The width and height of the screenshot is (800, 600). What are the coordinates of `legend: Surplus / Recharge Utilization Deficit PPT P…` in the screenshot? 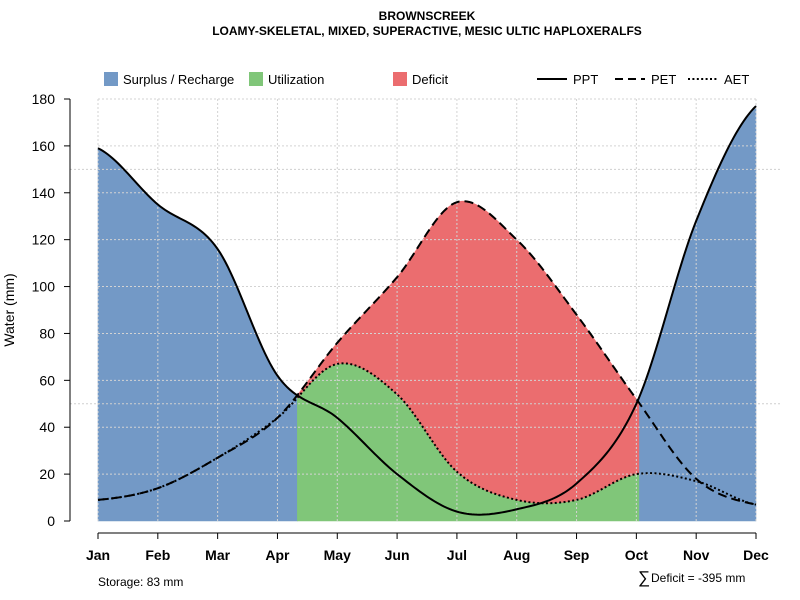 It's located at (426, 79).